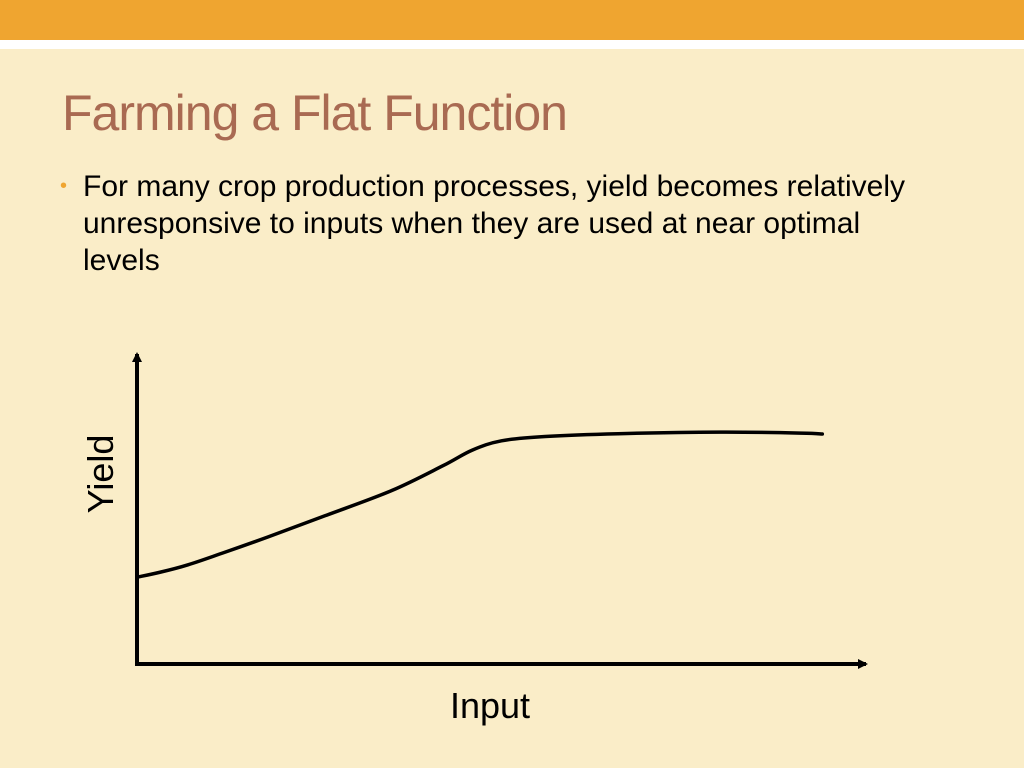 This screenshot has height=768, width=1024. Describe the element at coordinates (490, 705) in the screenshot. I see `x-axis-label: Input` at that location.